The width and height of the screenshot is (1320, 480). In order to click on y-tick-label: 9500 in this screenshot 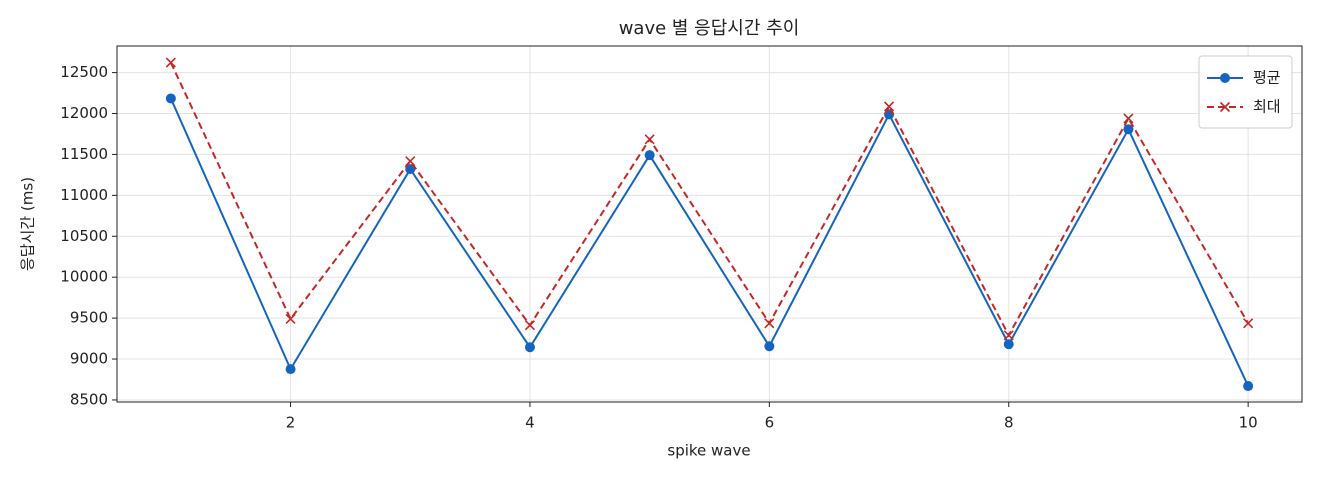, I will do `click(89, 318)`.